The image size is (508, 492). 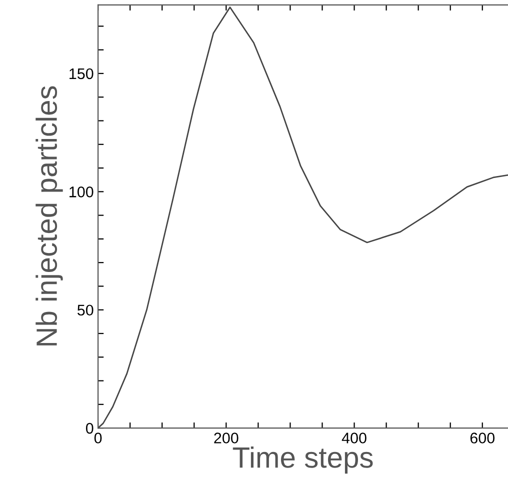 I want to click on x-tick-label: 0, so click(x=98, y=438).